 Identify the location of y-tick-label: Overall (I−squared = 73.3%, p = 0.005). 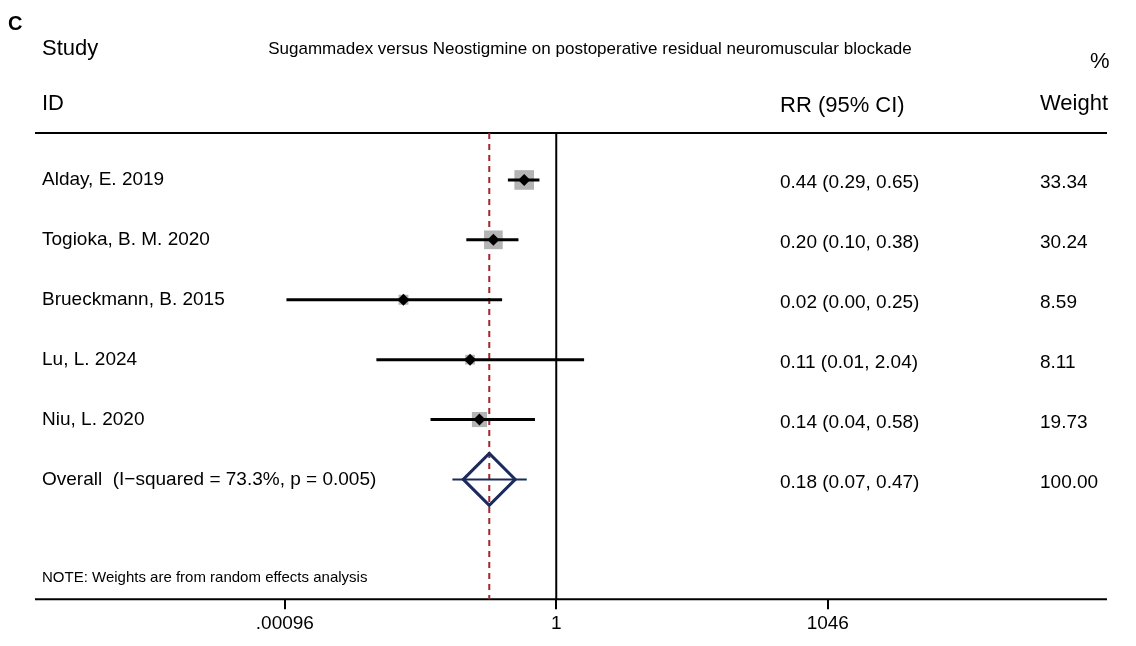
(209, 478).